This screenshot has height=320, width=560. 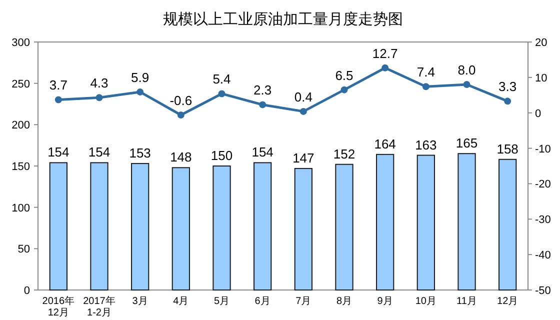 I want to click on data-label: 163, so click(x=426, y=144).